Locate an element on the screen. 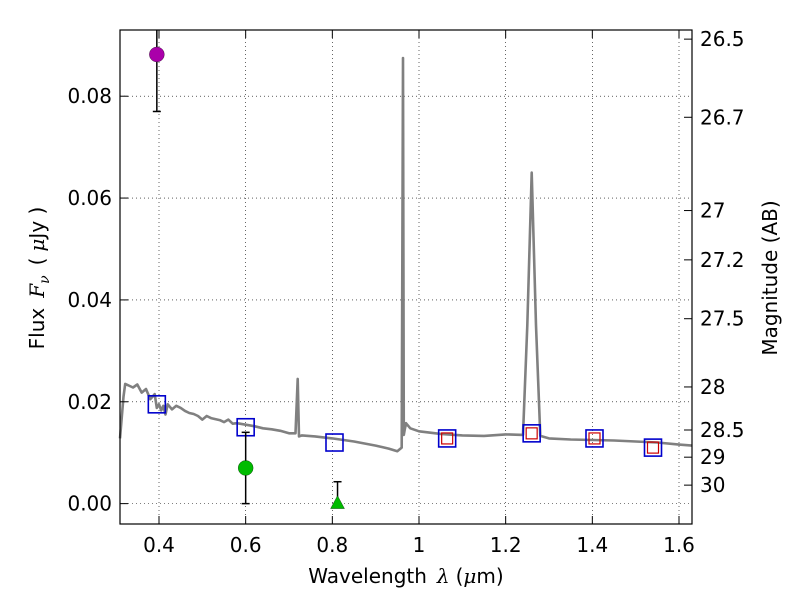 The image size is (800, 600). y-axis-ticks: 0.00 0.02 0.04 0.06 0.08 is located at coordinates (97, 300).